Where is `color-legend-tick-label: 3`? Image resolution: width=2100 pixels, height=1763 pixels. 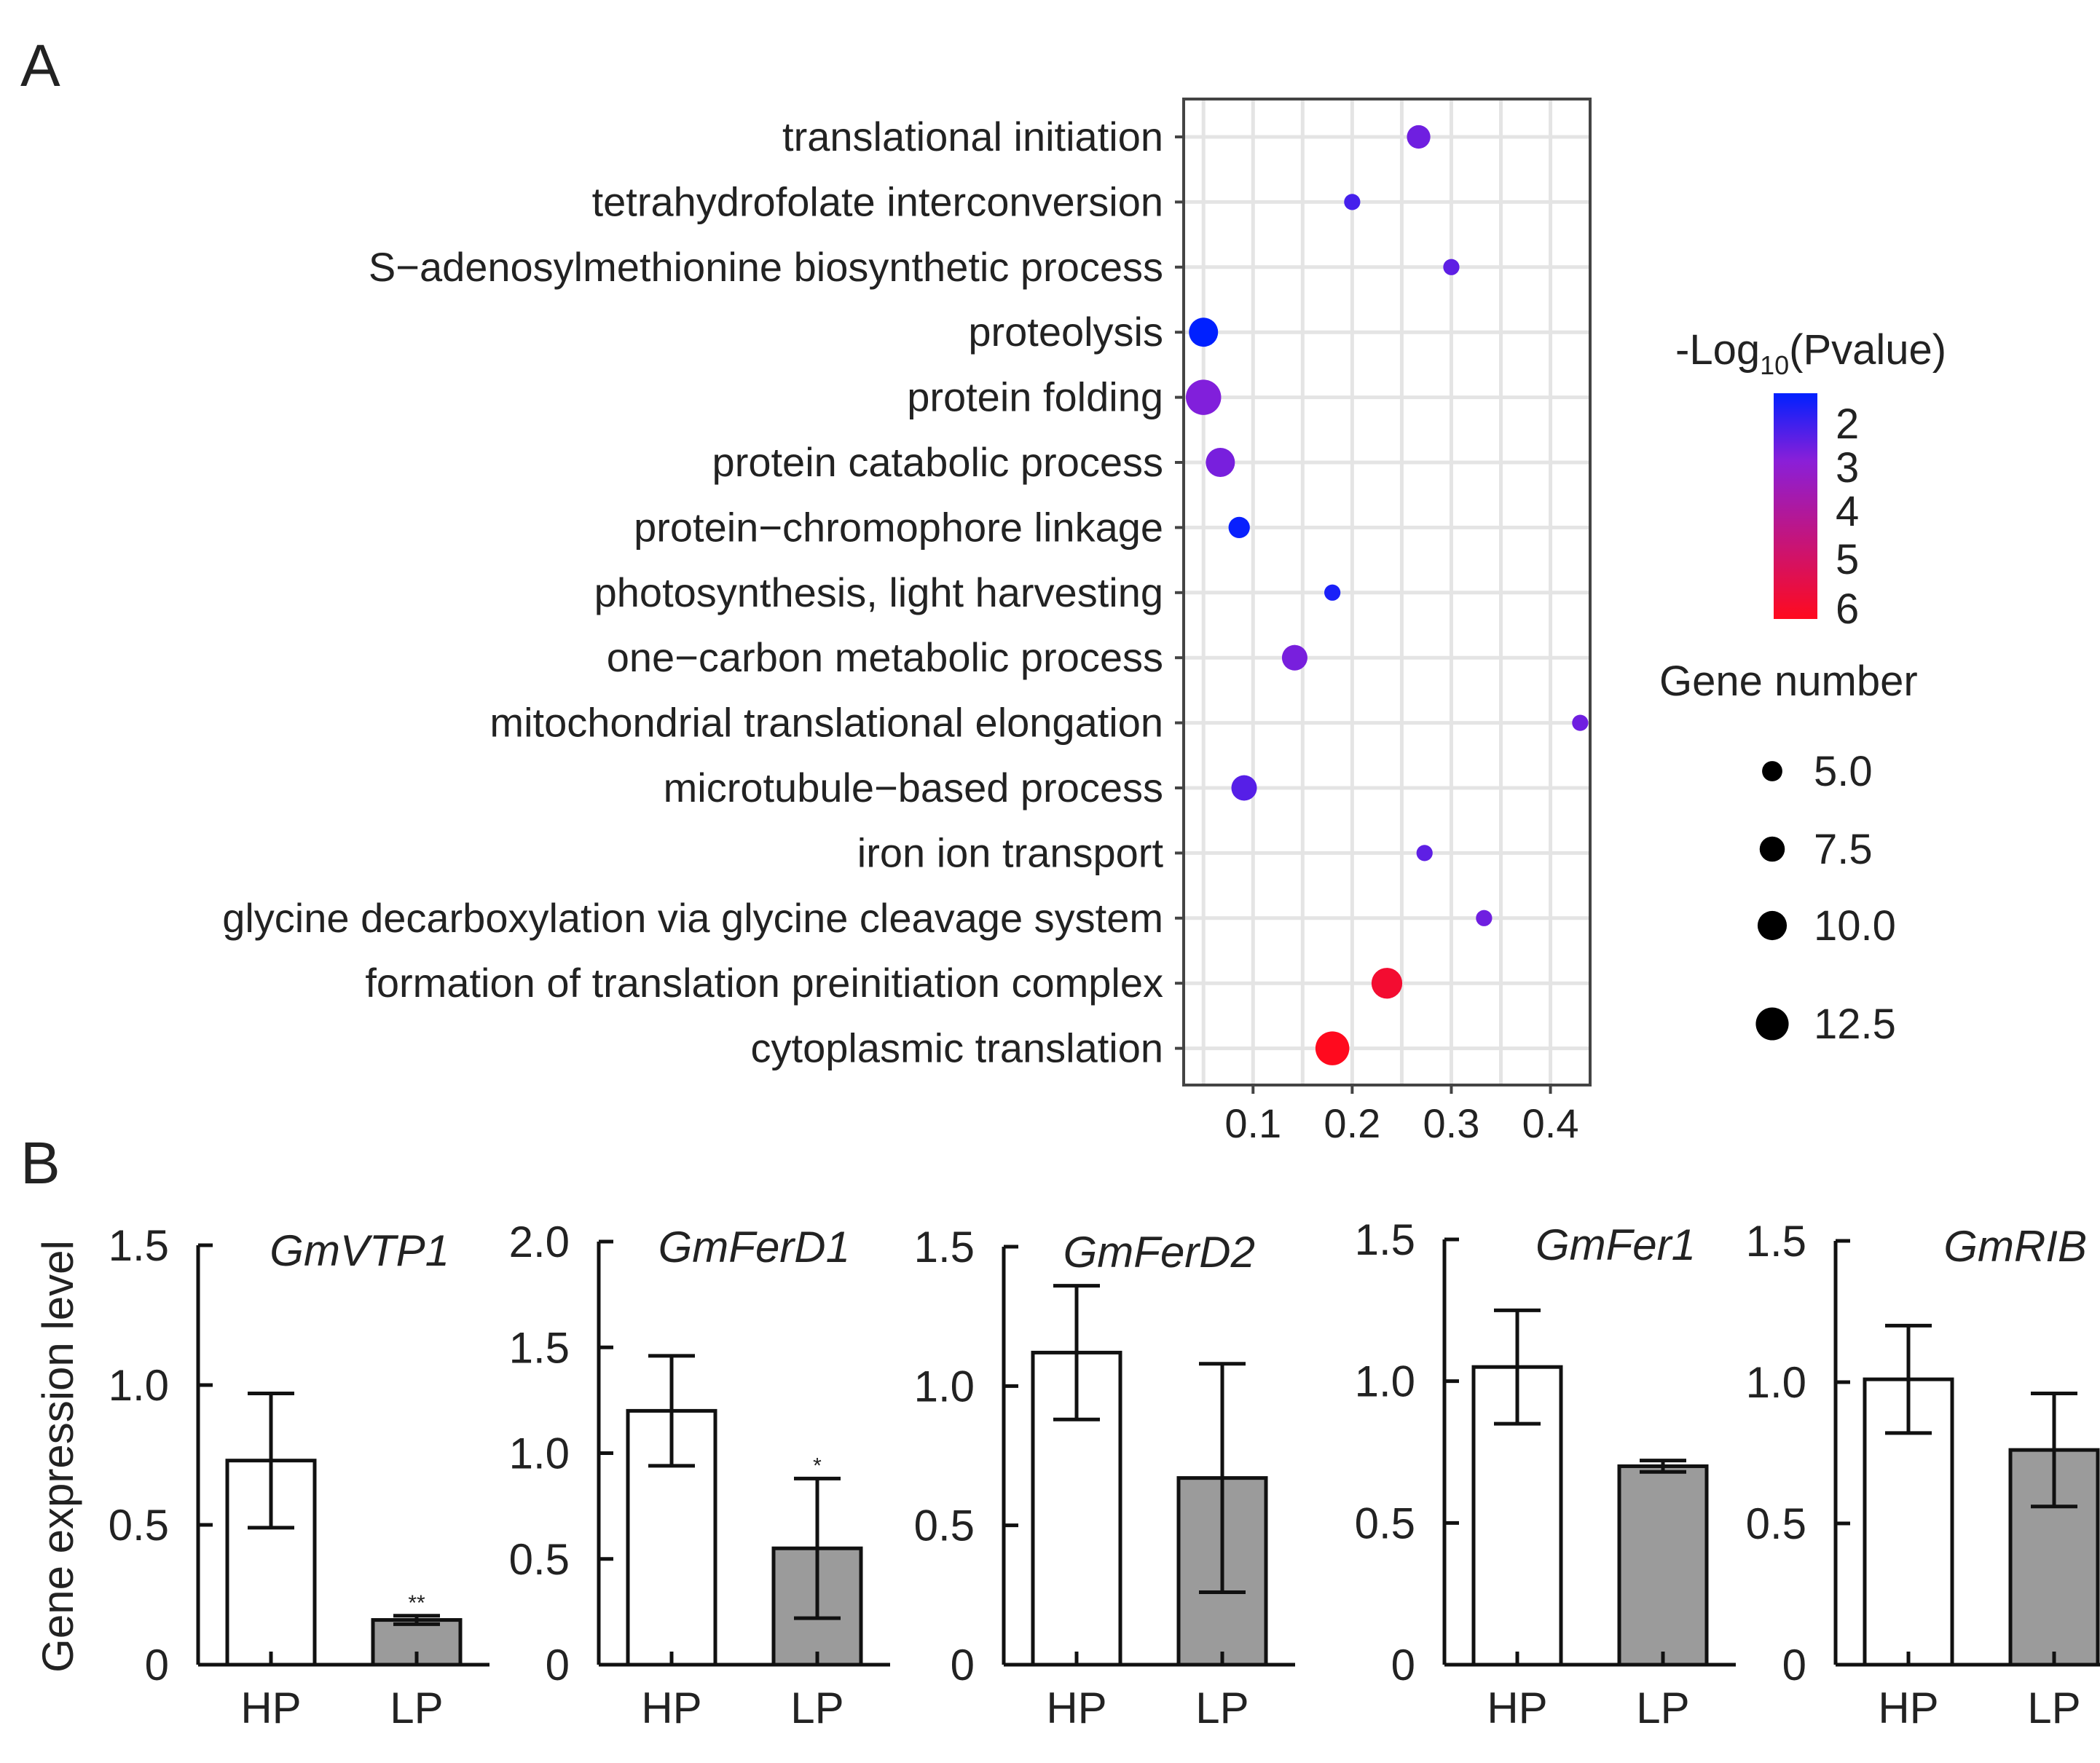 color-legend-tick-label: 3 is located at coordinates (1847, 468).